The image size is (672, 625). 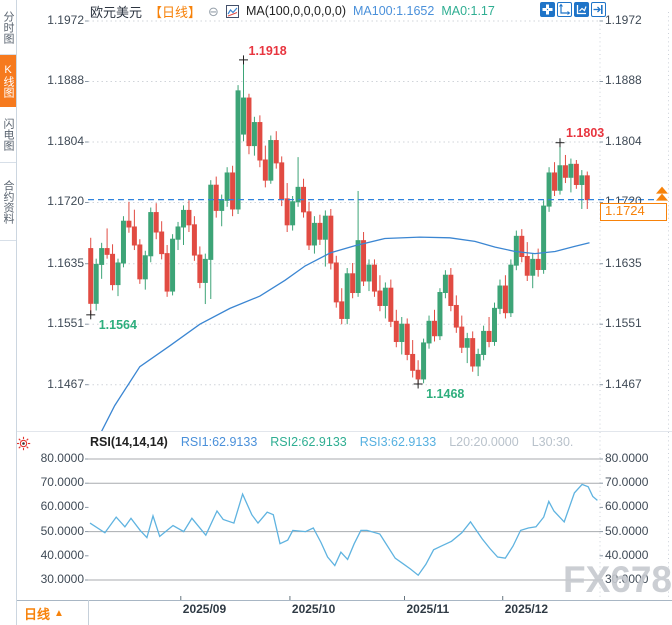 I want to click on bottom-cell-divider, so click(x=88, y=612).